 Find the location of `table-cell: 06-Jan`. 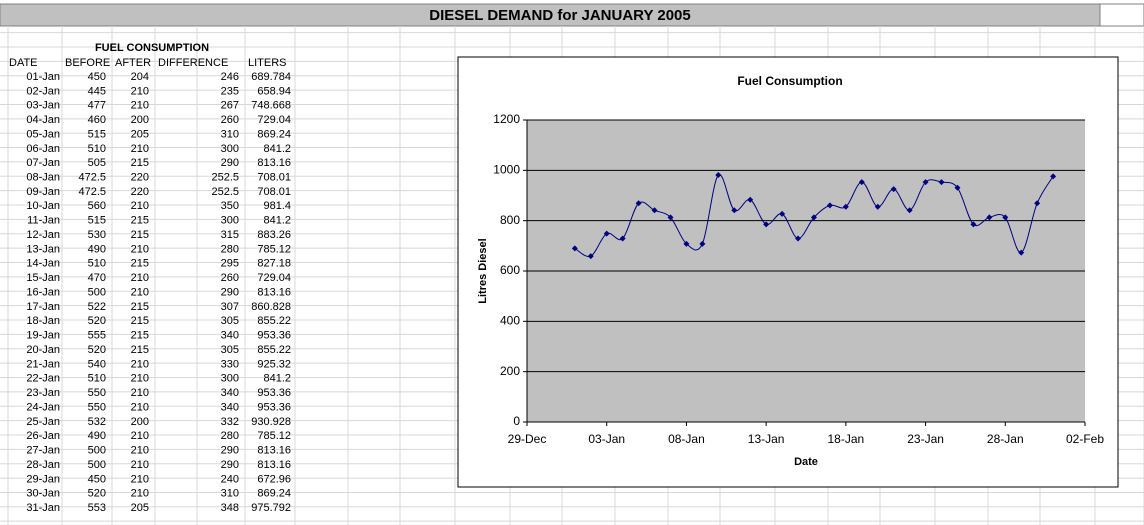

table-cell: 06-Jan is located at coordinates (43, 149).